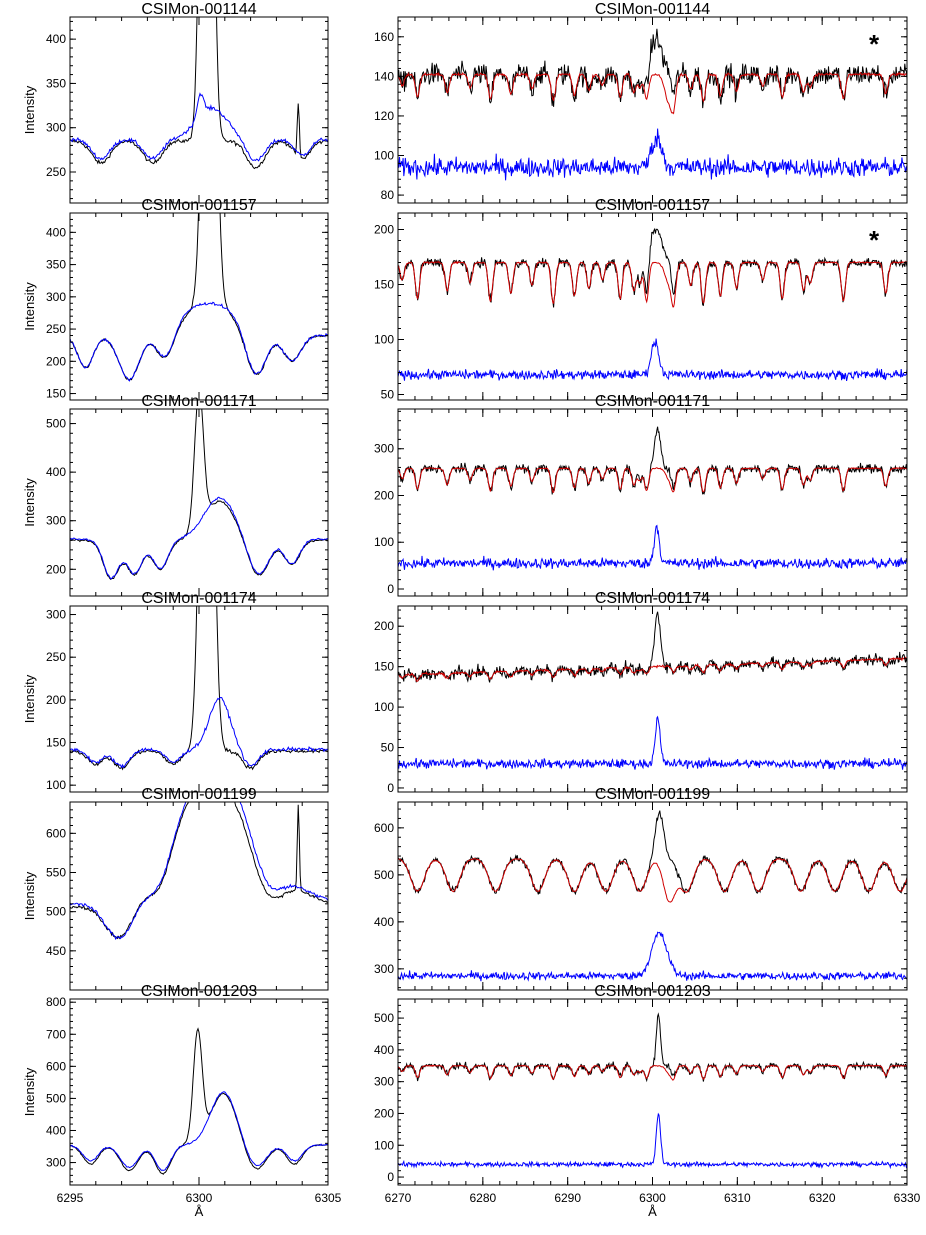 This screenshot has height=1235, width=926. What do you see at coordinates (737, 1198) in the screenshot?
I see `x-tick-label: 6310` at bounding box center [737, 1198].